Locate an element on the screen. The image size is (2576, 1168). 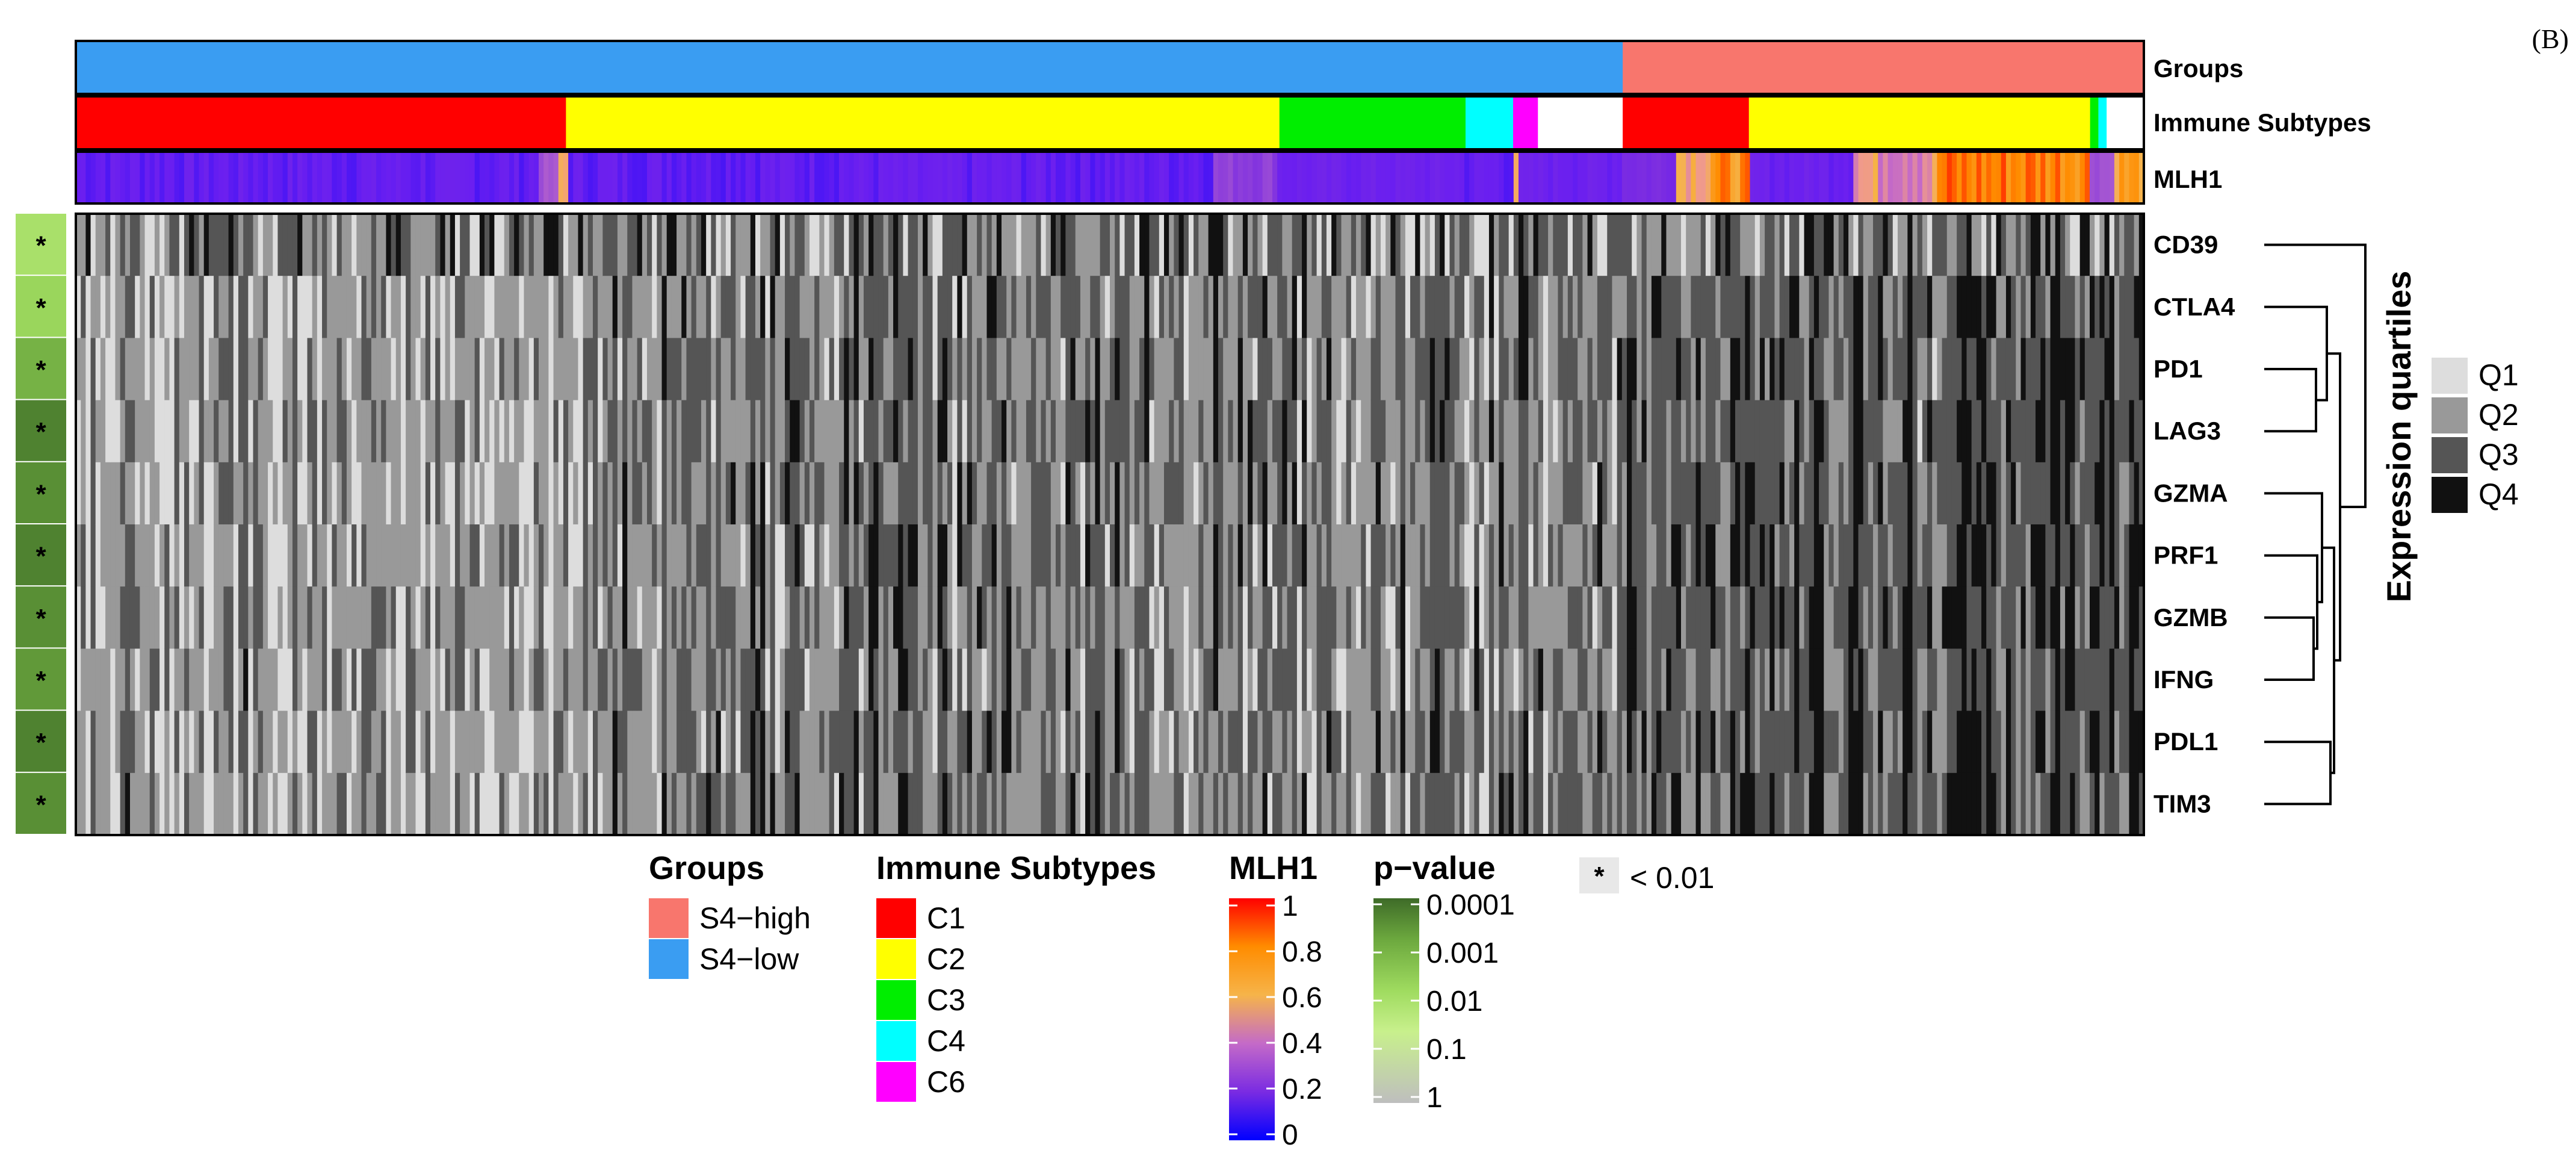
row-dendrogram is located at coordinates (2315, 524).